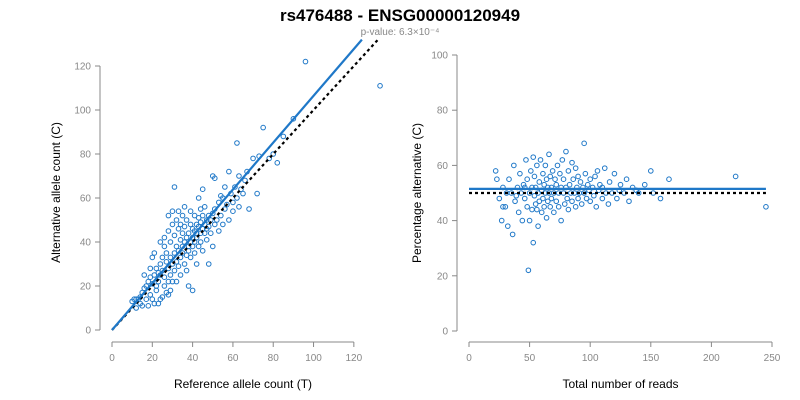 This screenshot has height=400, width=800. What do you see at coordinates (243, 384) in the screenshot?
I see `x-axis-label: Reference allele count (T)` at bounding box center [243, 384].